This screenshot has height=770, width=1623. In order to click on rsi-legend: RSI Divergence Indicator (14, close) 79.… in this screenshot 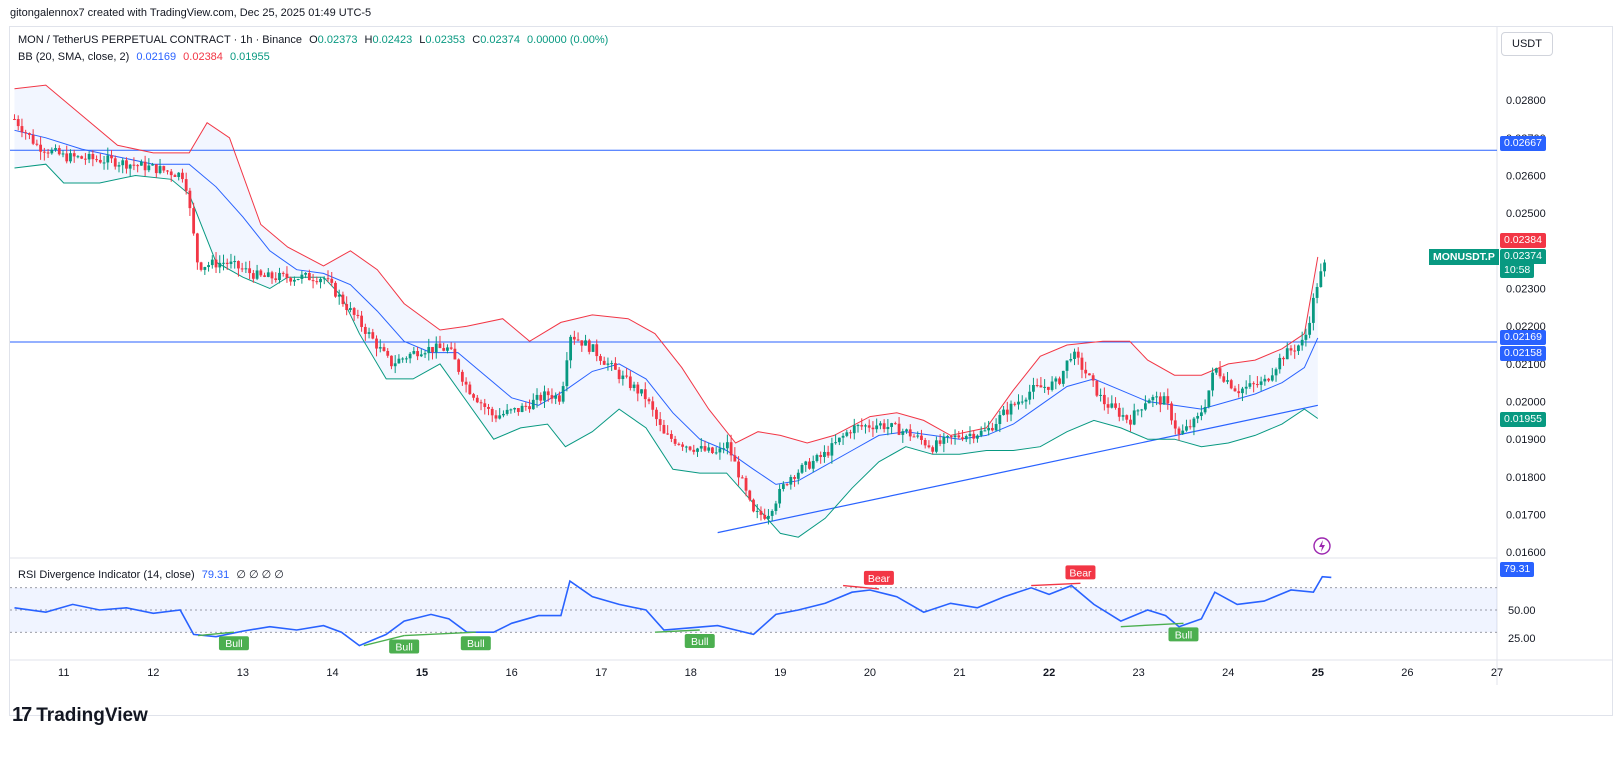, I will do `click(151, 574)`.